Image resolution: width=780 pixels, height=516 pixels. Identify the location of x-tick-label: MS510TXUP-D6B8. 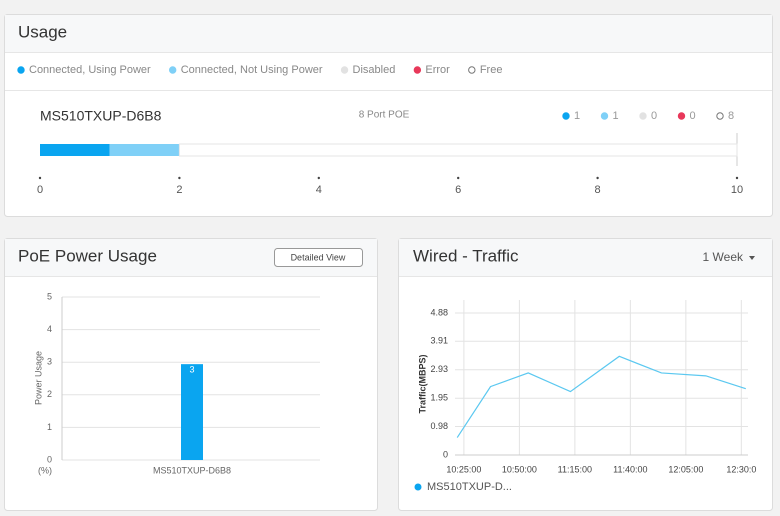
(192, 470).